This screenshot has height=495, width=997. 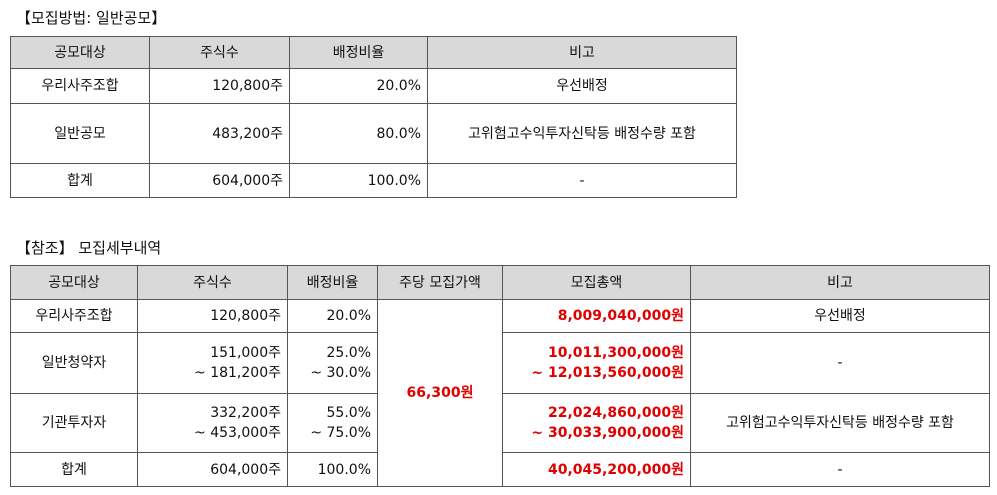 I want to click on header-price: 주당 모집가액, so click(x=440, y=282).